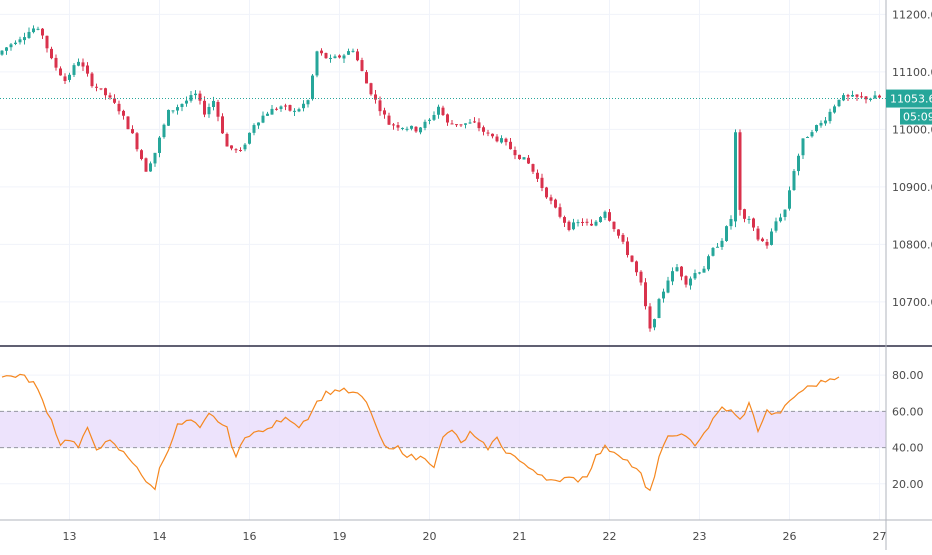  What do you see at coordinates (911, 99) in the screenshot?
I see `current-price-label: 11053.60` at bounding box center [911, 99].